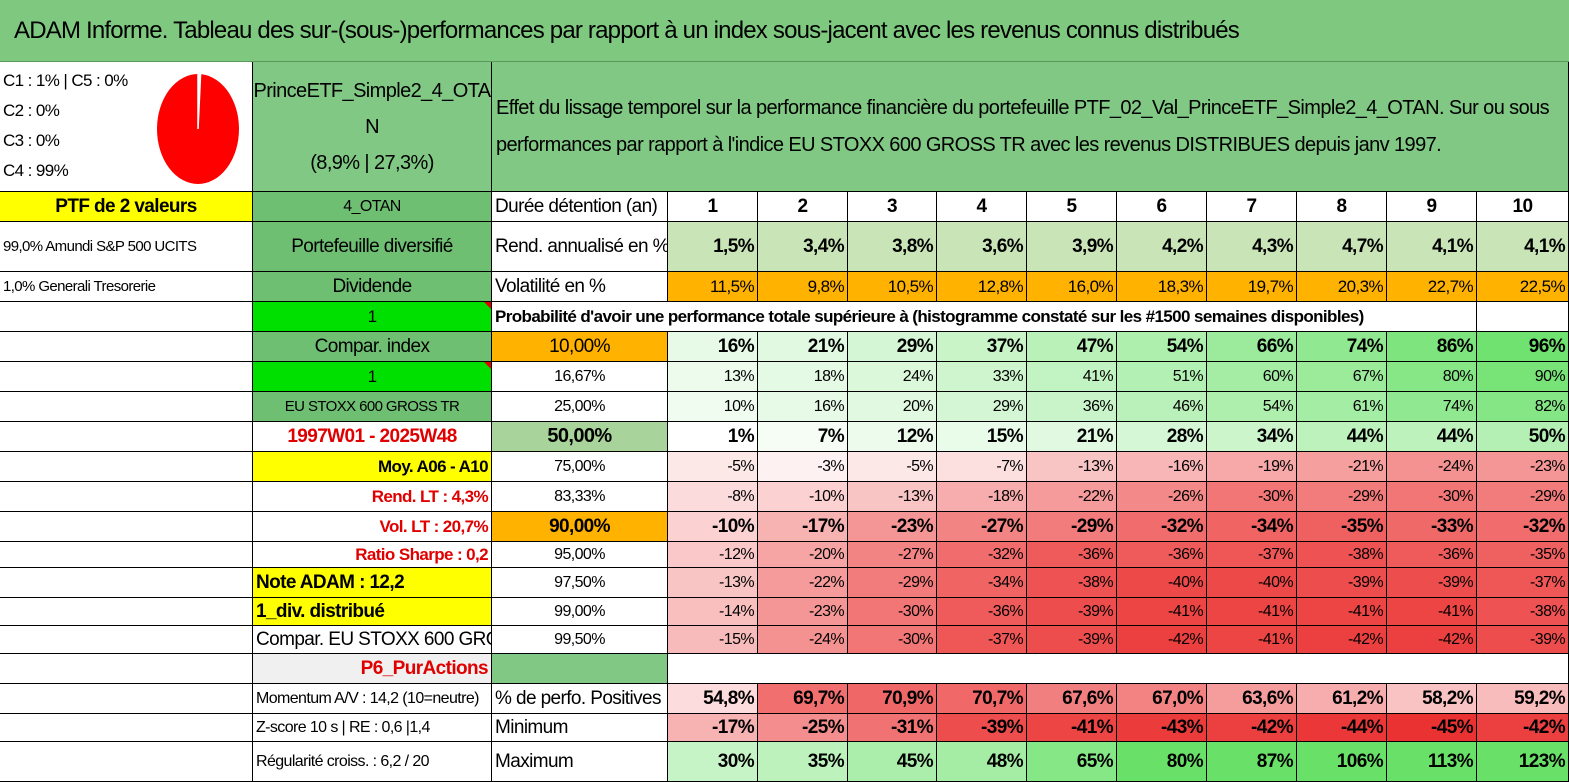 This screenshot has height=782, width=1569. I want to click on year-header: 9, so click(1432, 207).